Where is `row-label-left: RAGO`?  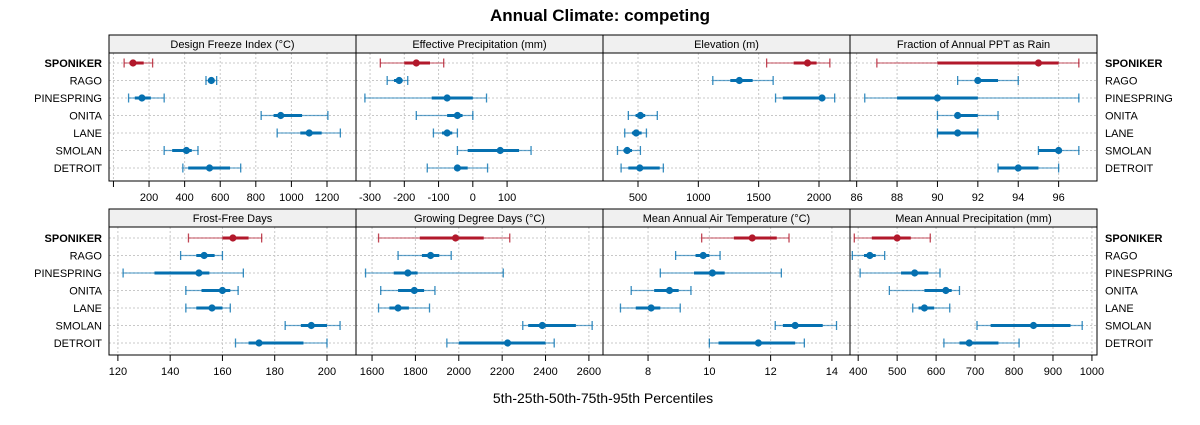
row-label-left: RAGO is located at coordinates (86, 82).